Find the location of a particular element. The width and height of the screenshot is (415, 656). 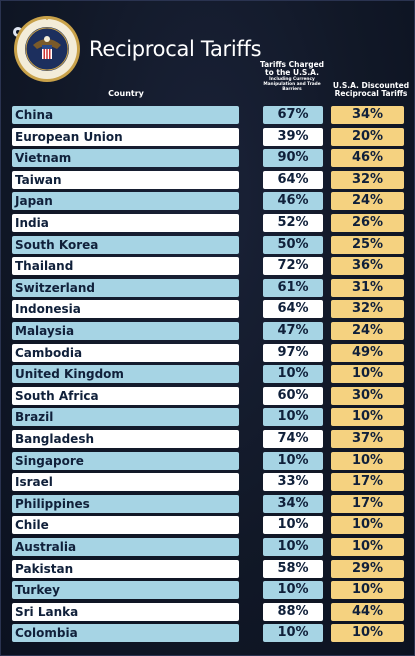

table-row: India 52% 26% is located at coordinates (208, 224).